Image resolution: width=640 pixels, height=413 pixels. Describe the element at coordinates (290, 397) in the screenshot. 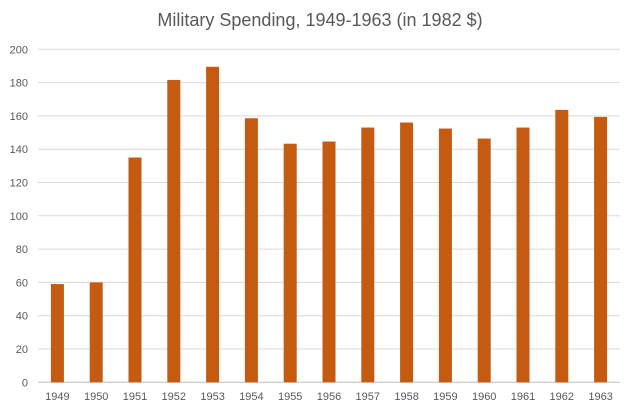

I see `x-tick-label: 1955` at that location.